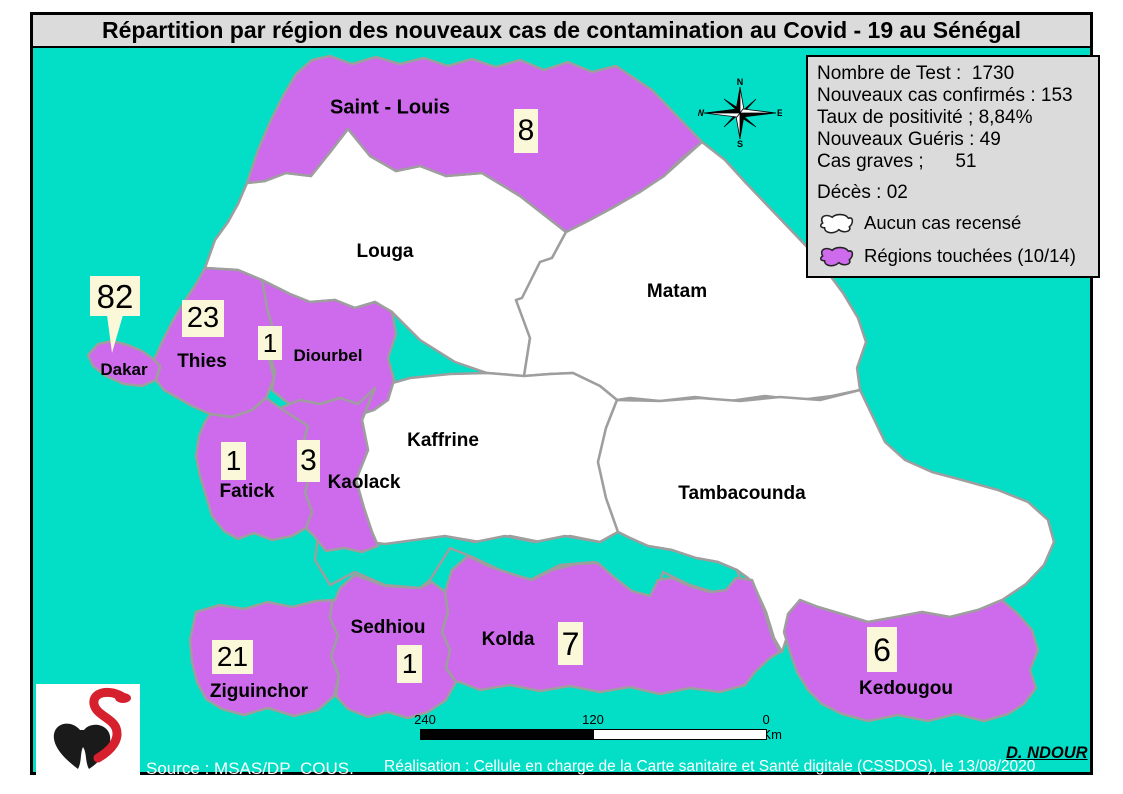 This screenshot has width=1123, height=794. I want to click on case-badge-kedougou: 6, so click(882, 649).